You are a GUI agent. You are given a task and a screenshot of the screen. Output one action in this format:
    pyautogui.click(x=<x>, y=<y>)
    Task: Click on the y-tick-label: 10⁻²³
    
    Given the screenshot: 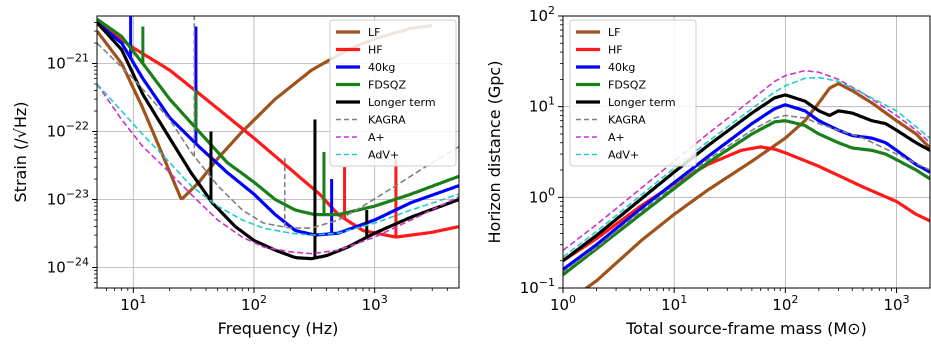 What is the action you would take?
    pyautogui.click(x=68, y=198)
    